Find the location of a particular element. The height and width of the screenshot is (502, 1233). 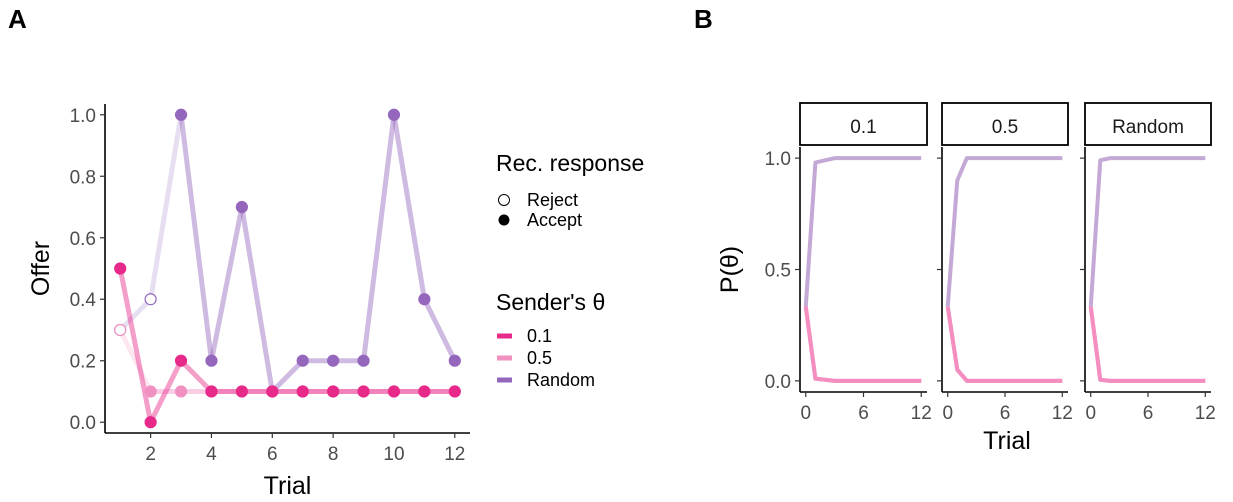

legend-label-0-5: 0.5 is located at coordinates (539, 358).